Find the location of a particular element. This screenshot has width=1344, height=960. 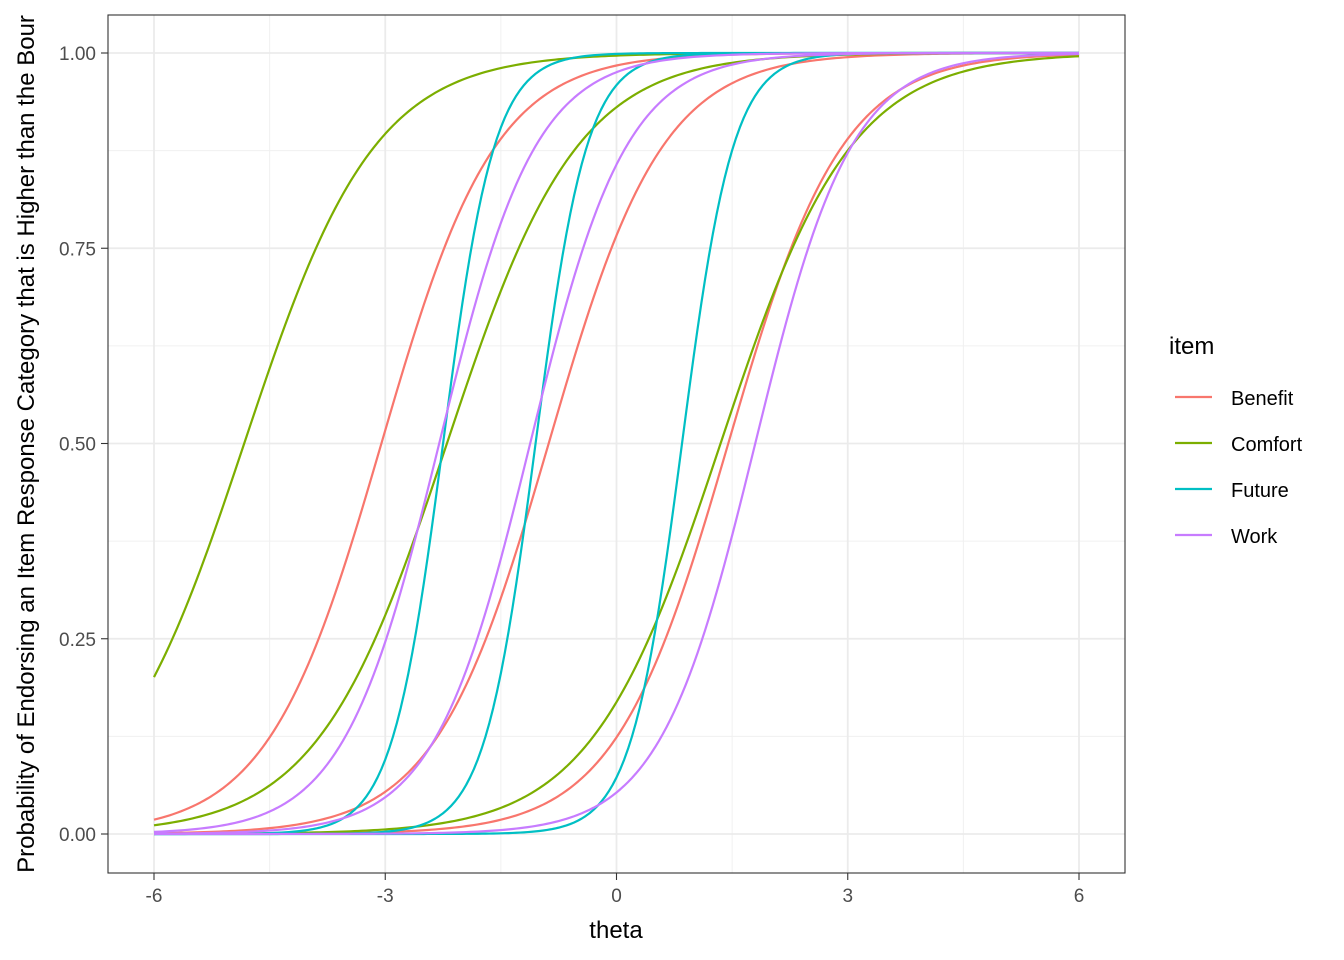

x-axis: -6 -3 0 3 6 is located at coordinates (615, 890).